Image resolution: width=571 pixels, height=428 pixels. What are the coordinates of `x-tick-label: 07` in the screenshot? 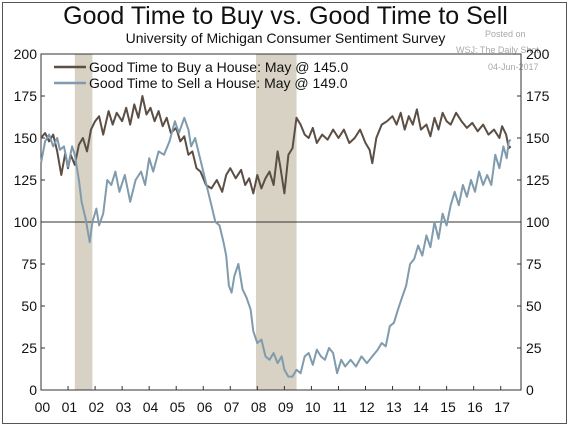 It's located at (232, 407).